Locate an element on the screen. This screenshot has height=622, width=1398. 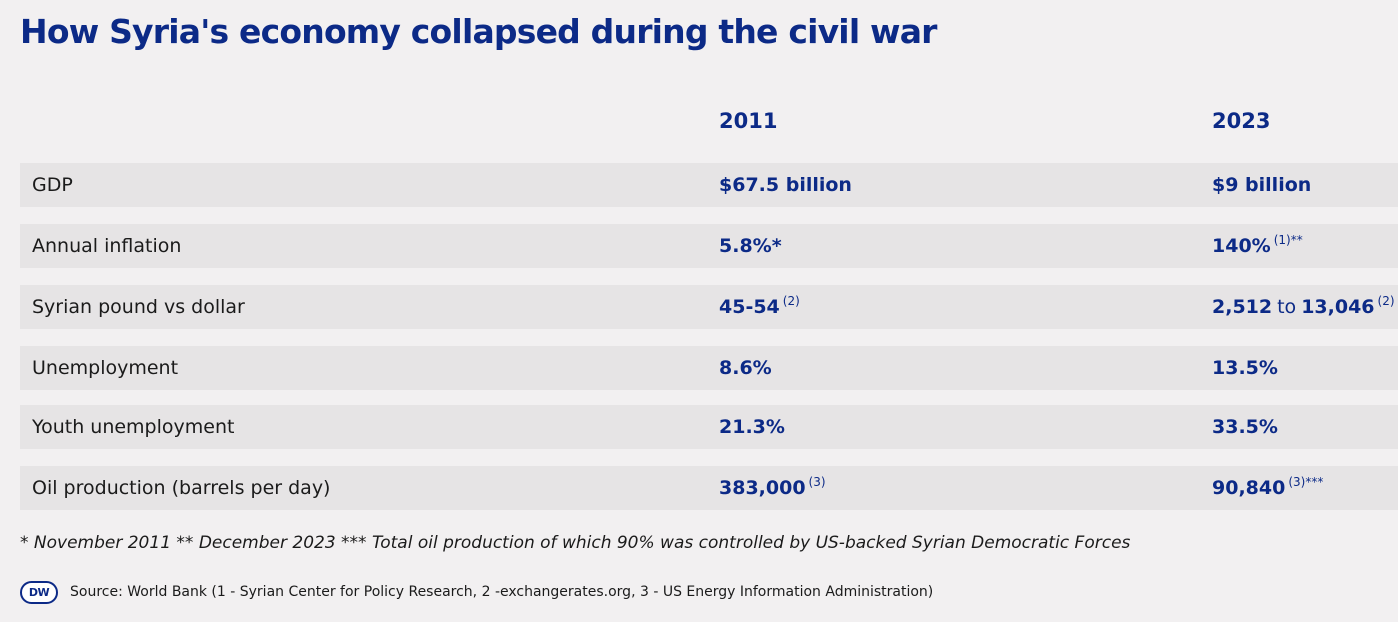
value: 8.6% is located at coordinates (745, 368).